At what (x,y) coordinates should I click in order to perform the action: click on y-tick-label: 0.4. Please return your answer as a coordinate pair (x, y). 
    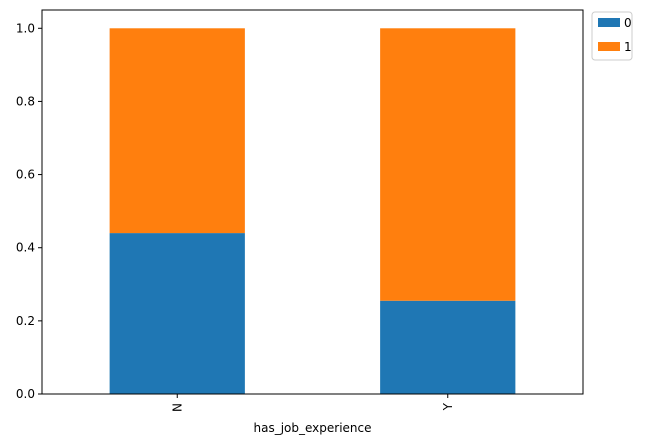
    Looking at the image, I should click on (25, 248).